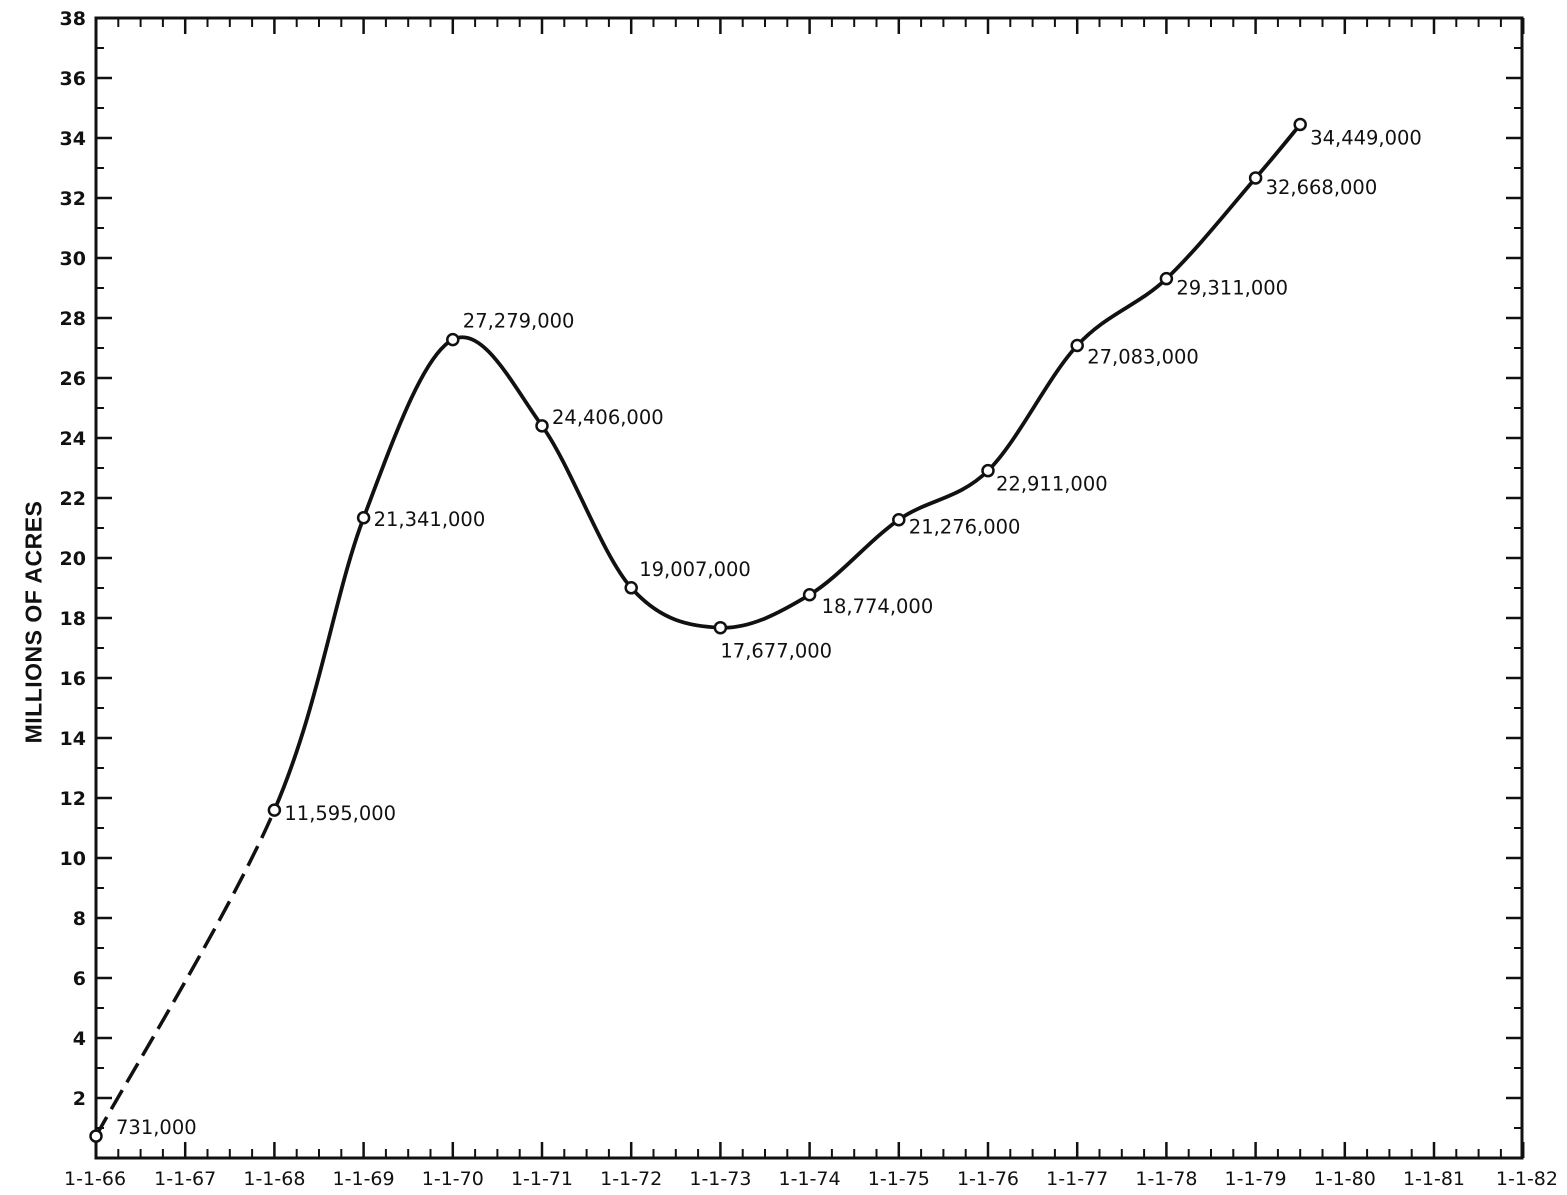 The image size is (1567, 1195). I want to click on x-tick-label: 1-1-72, so click(631, 1179).